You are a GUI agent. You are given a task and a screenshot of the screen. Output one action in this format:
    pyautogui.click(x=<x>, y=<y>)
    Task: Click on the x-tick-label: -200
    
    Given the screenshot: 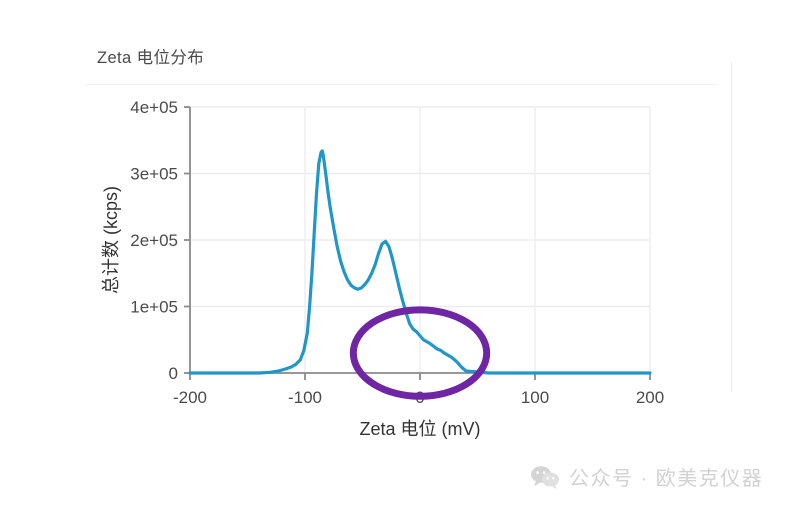 What is the action you would take?
    pyautogui.click(x=190, y=397)
    